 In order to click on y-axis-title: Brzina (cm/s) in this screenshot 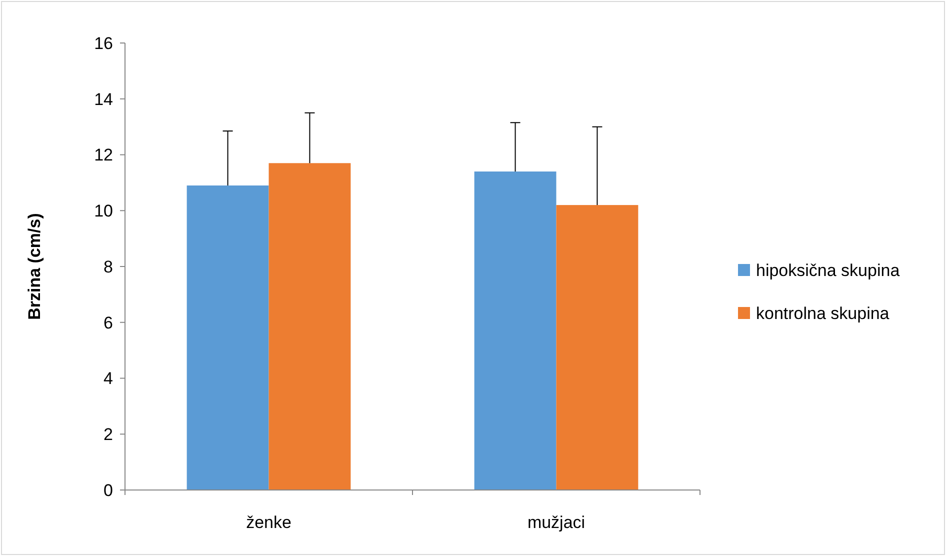, I will do `click(34, 266)`.